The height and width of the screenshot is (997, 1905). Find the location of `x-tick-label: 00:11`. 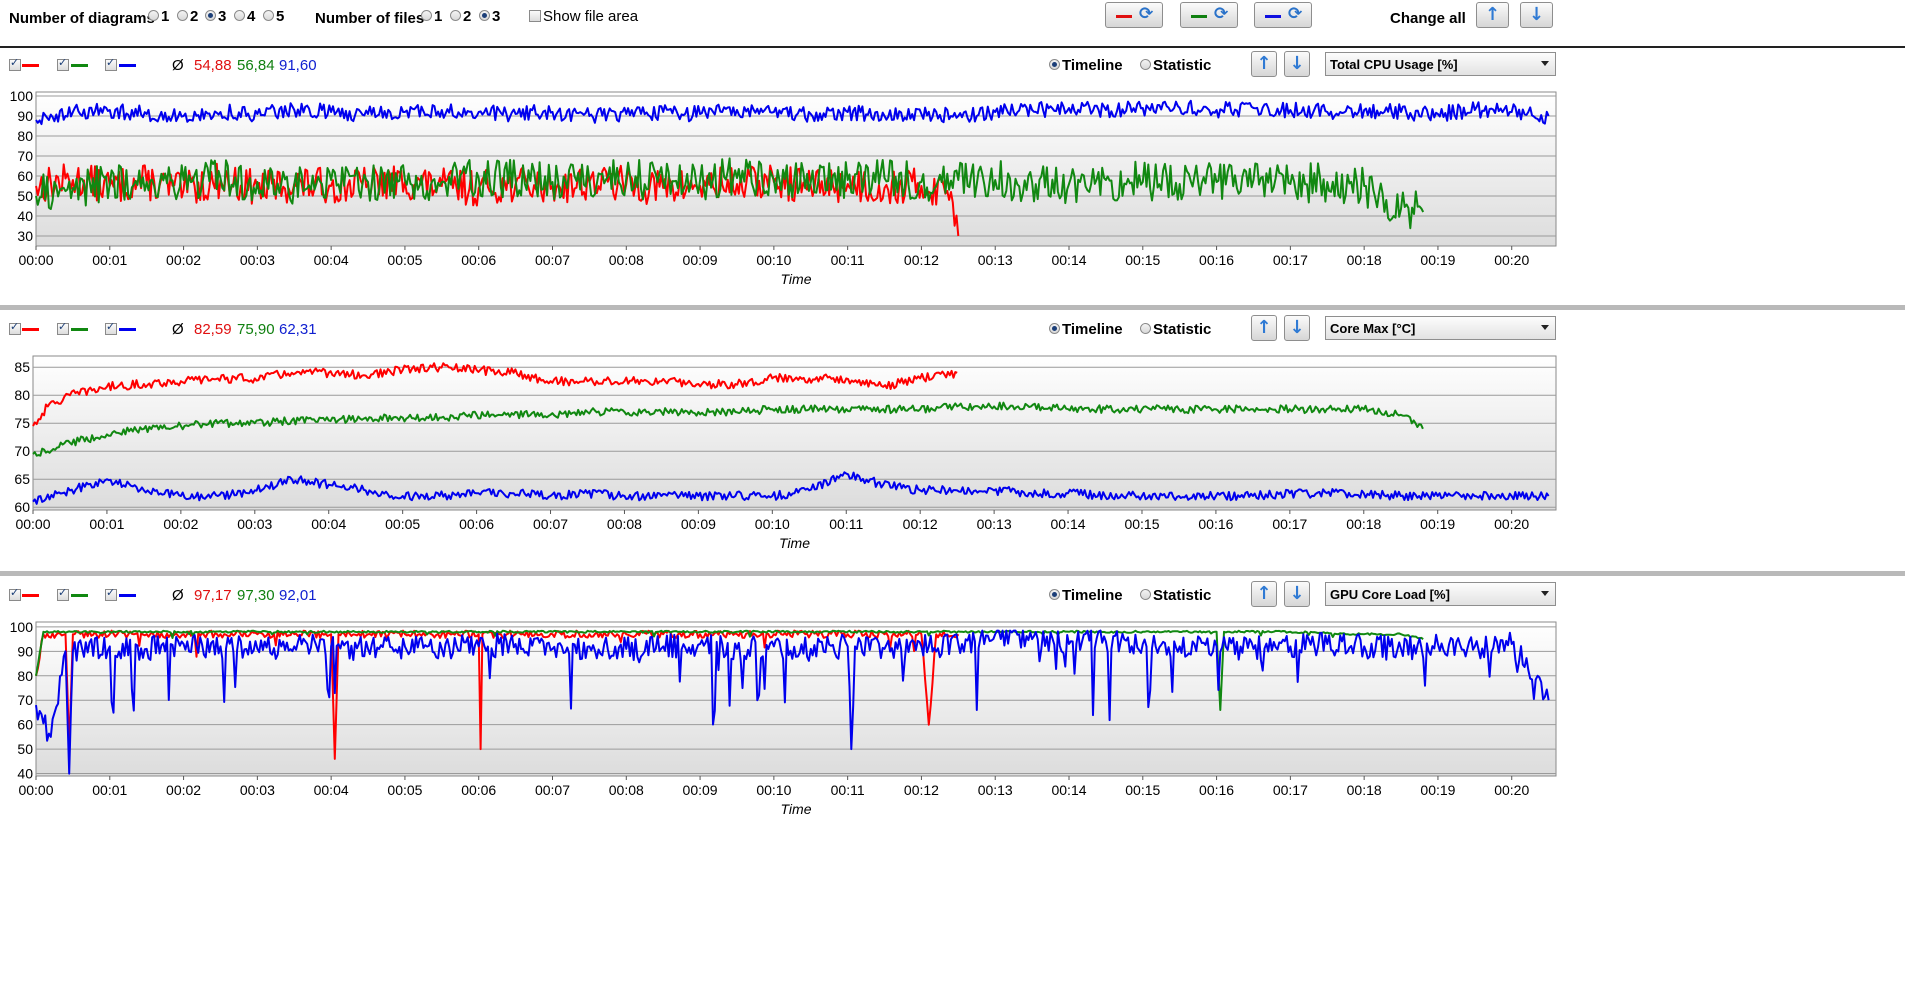

x-tick-label: 00:11 is located at coordinates (848, 260).